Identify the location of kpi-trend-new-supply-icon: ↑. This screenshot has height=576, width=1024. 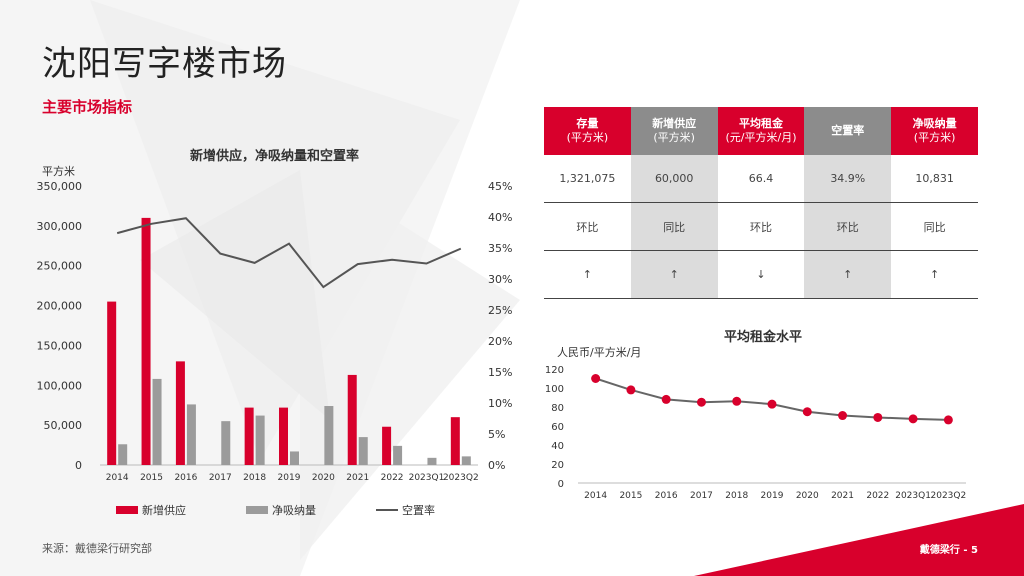
(674, 274).